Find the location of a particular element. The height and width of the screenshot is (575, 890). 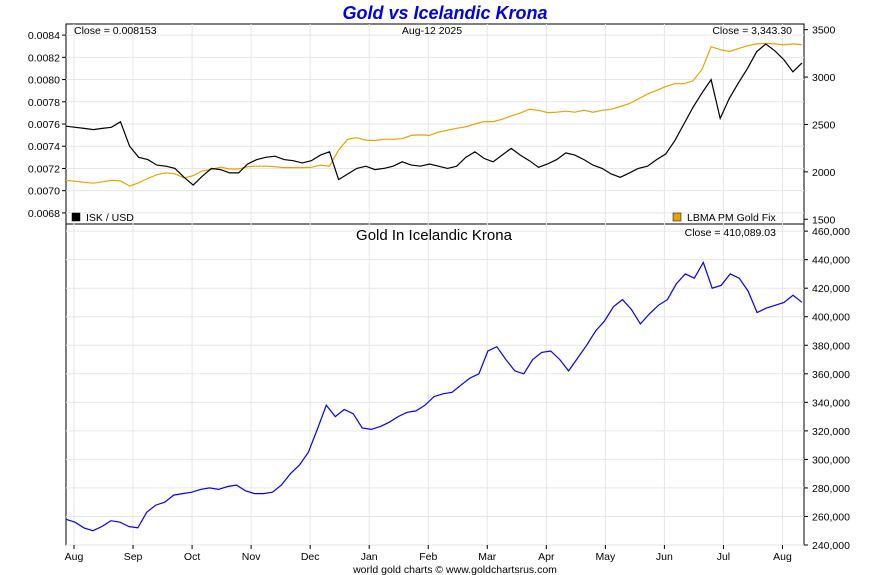

x-tick-label: Oct is located at coordinates (192, 557).